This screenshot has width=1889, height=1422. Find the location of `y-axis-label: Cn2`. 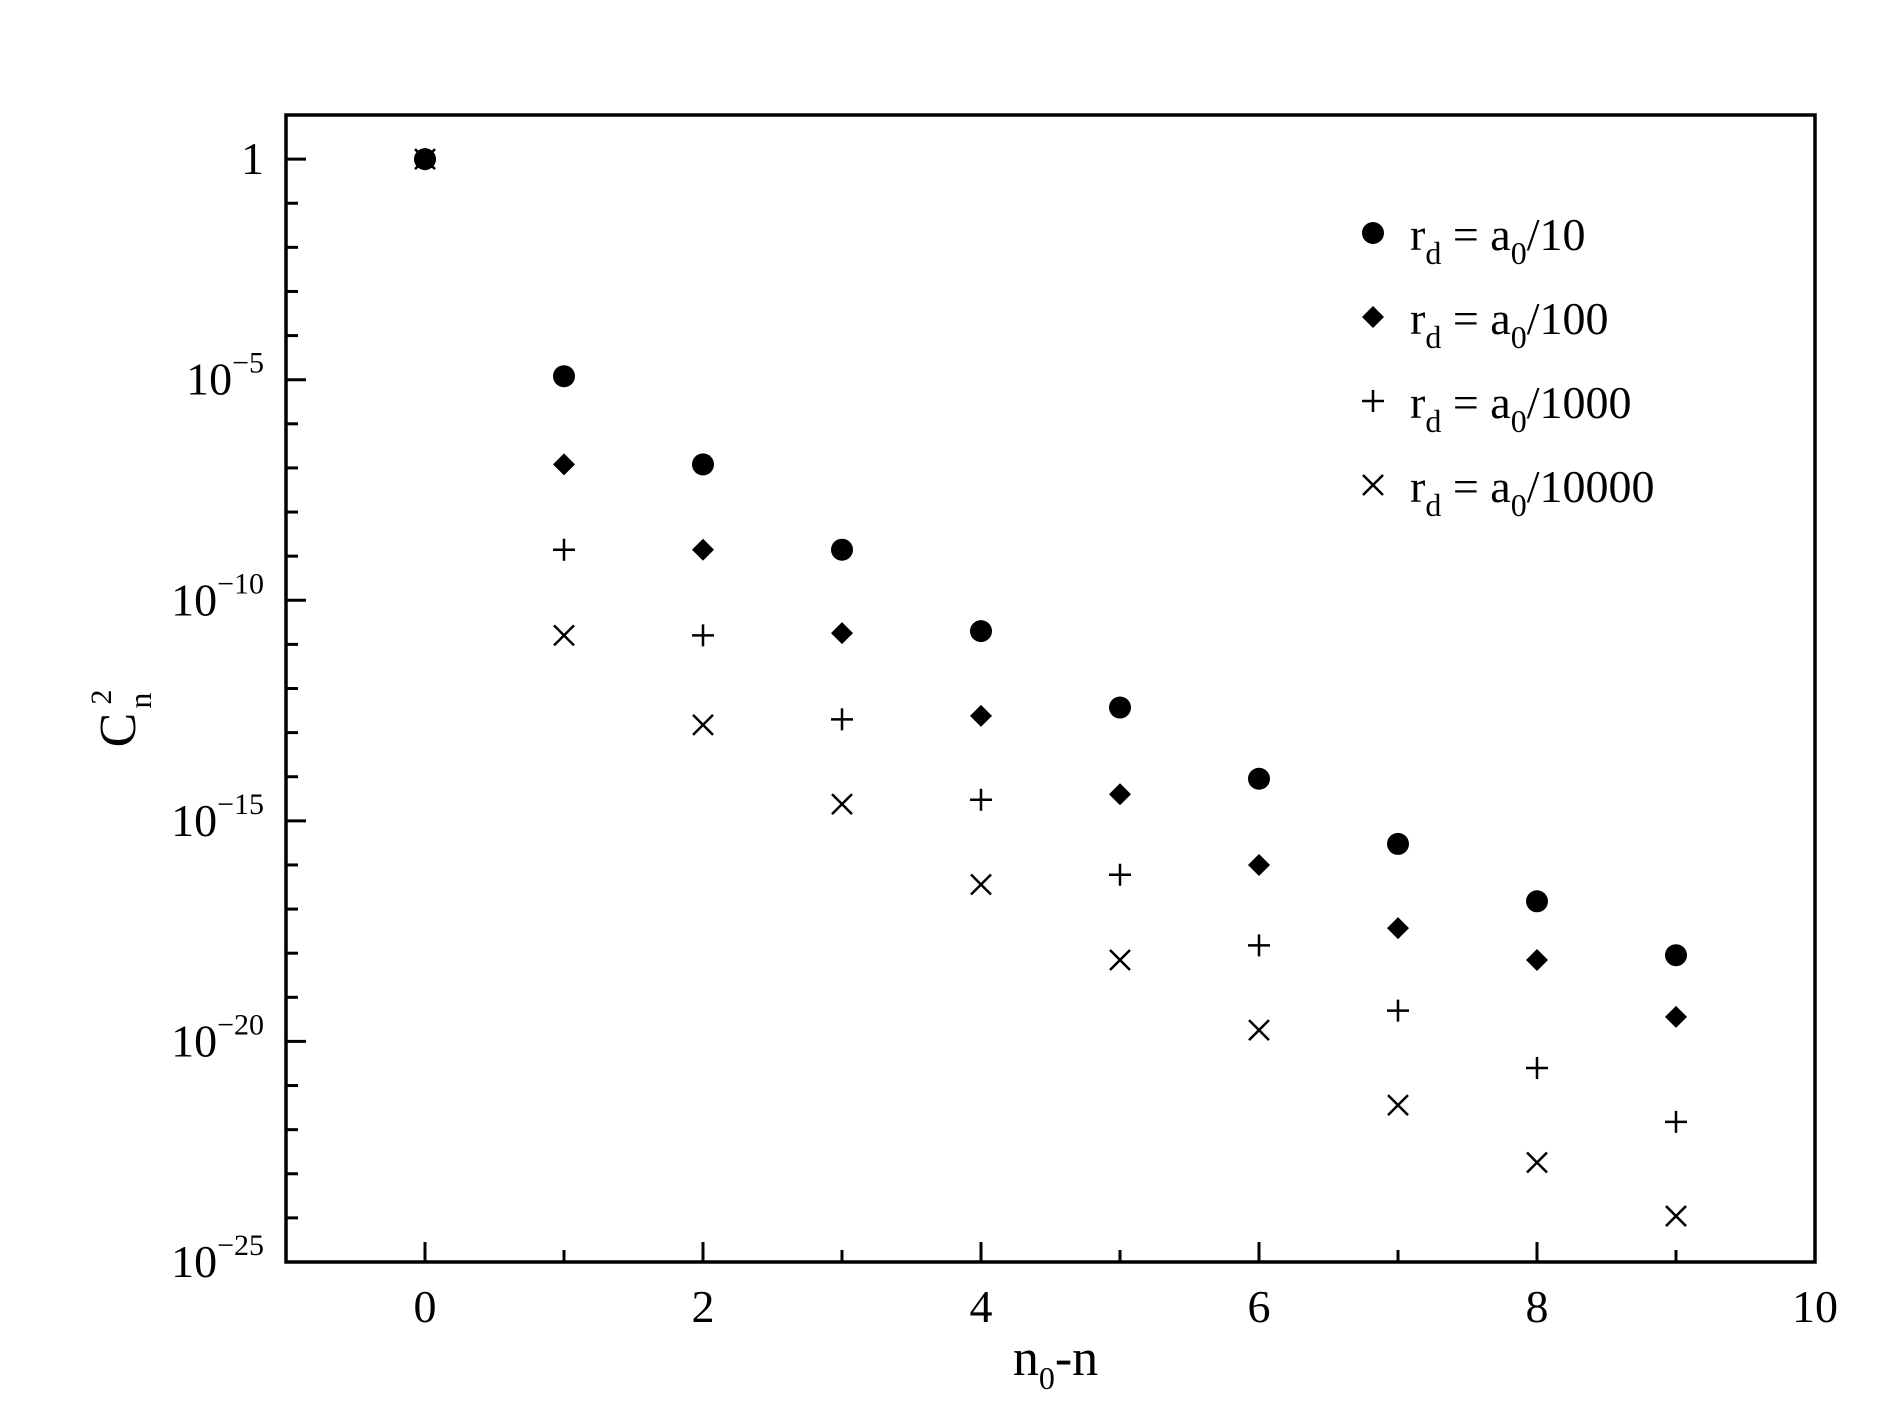

y-axis-label: Cn2 is located at coordinates (121, 719).